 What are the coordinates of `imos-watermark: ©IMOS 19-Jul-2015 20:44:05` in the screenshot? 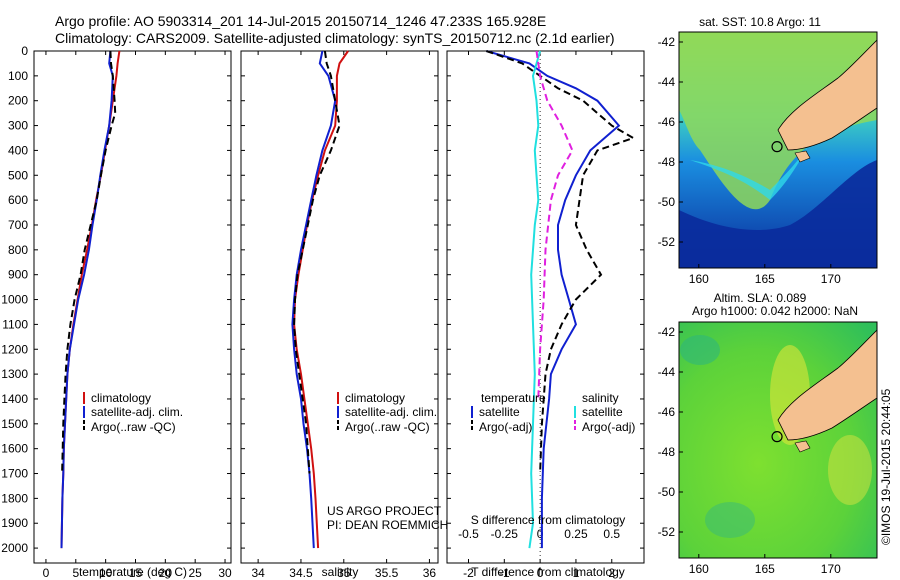 It's located at (886, 466).